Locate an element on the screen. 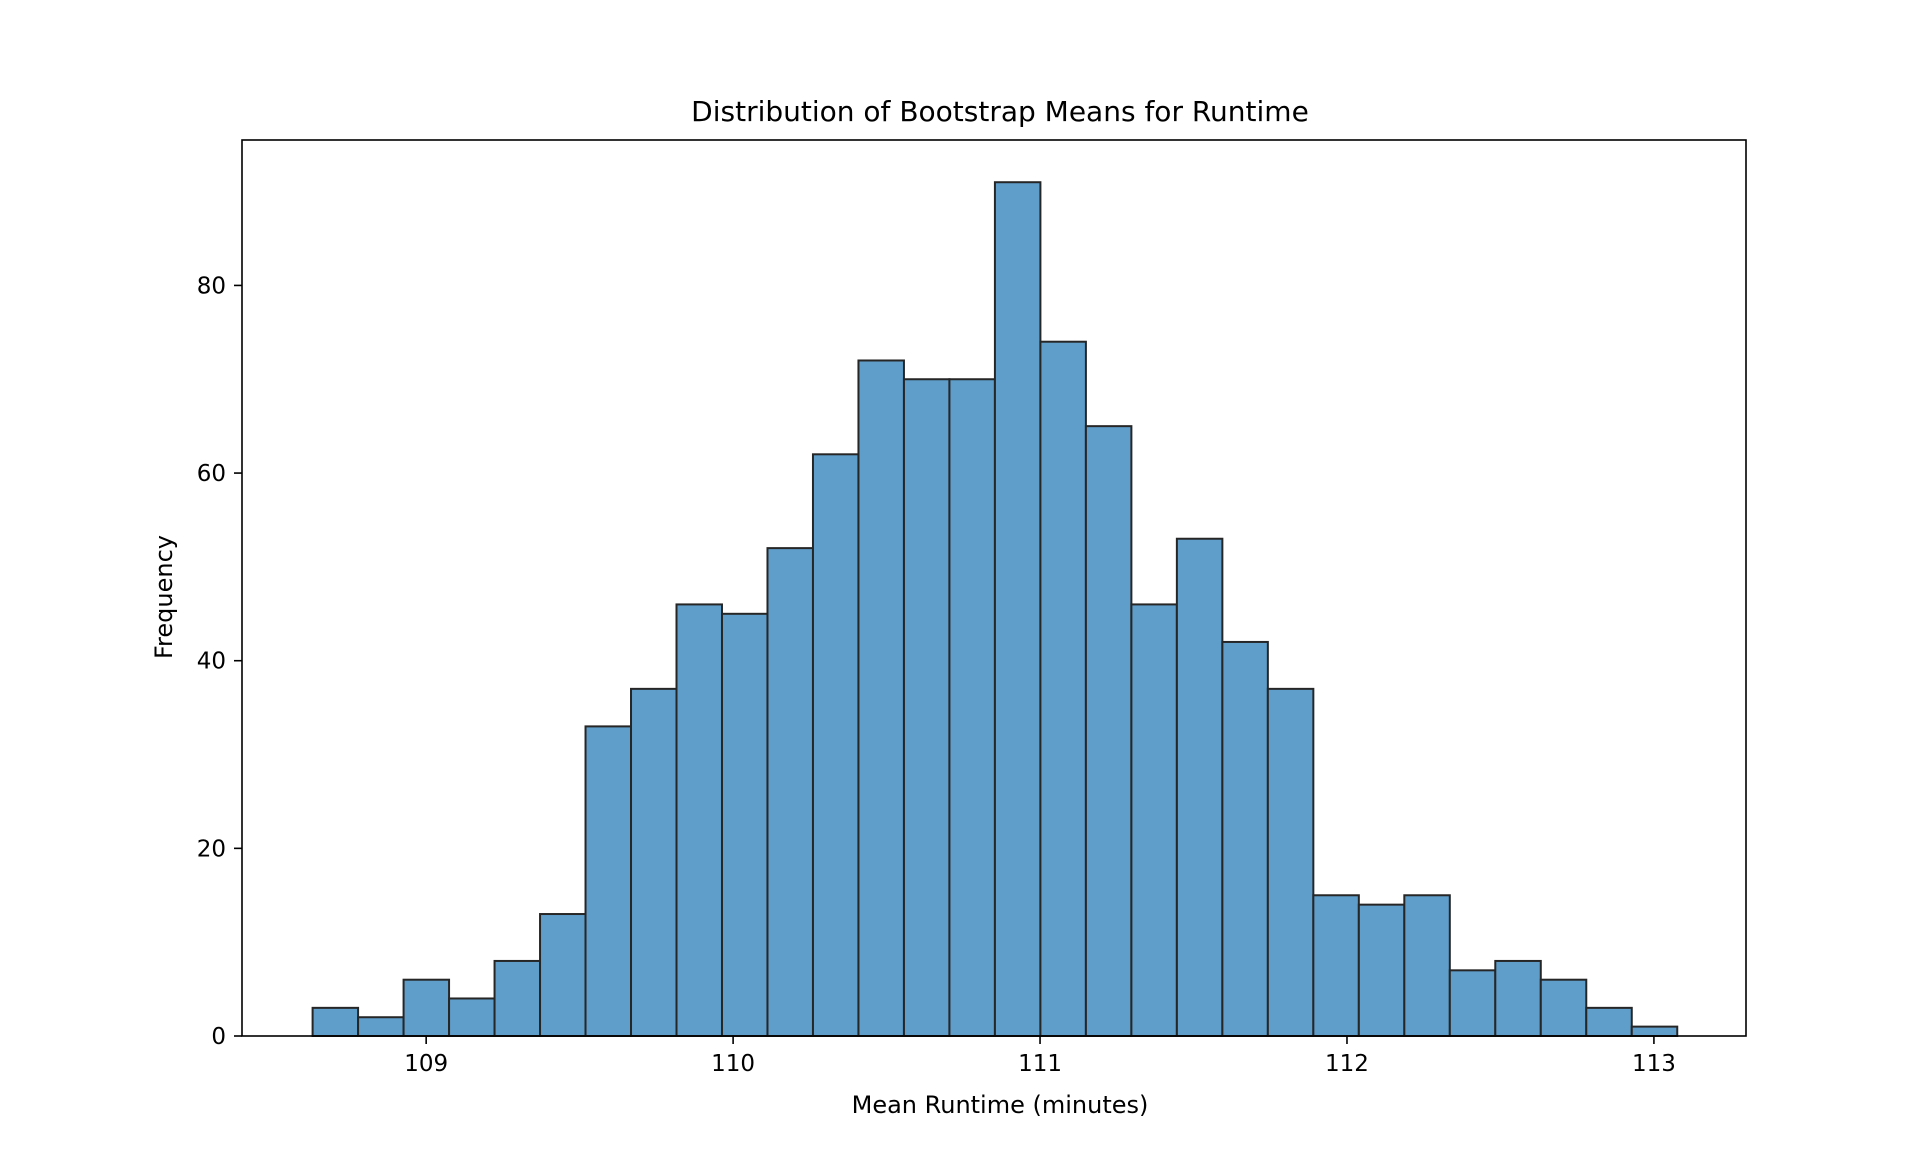  y-tick-label: 0 is located at coordinates (218, 1037).